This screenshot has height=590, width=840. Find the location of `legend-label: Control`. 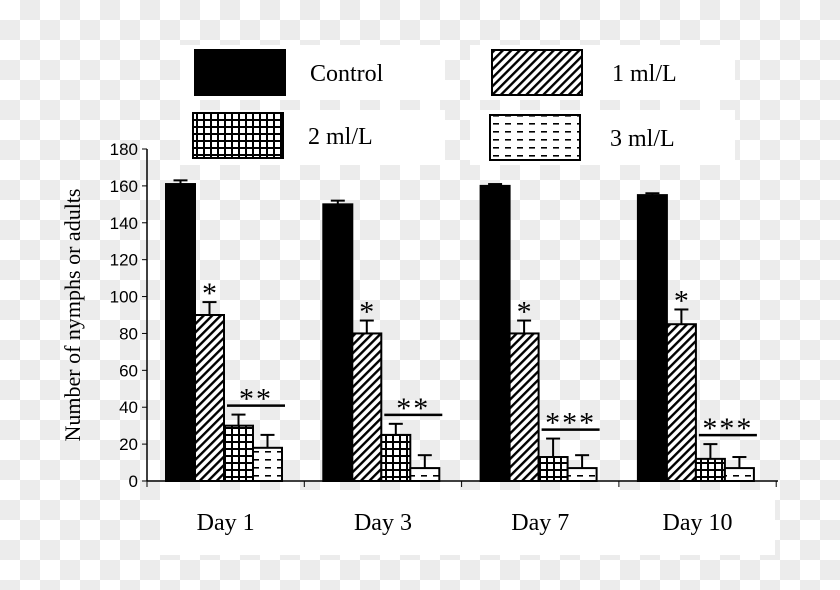

legend-label: Control is located at coordinates (347, 74).